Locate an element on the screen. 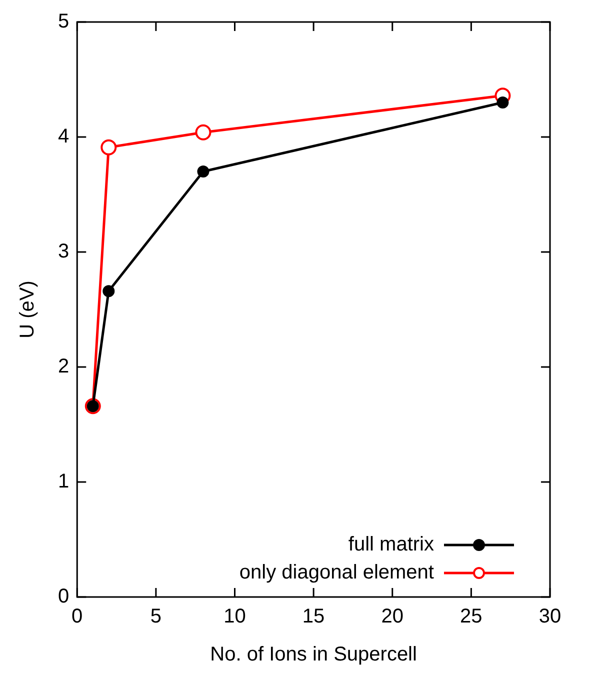  legend-label: only diagonal element is located at coordinates (336, 573).